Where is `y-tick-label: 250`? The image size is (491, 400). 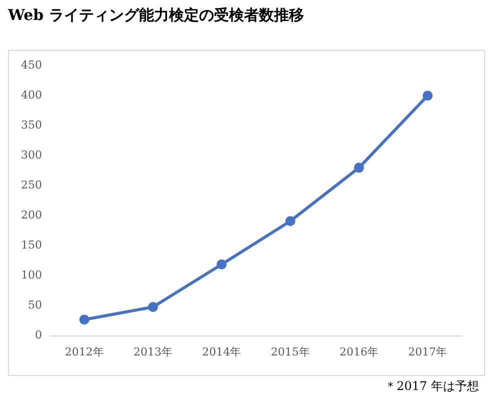 y-tick-label: 250 is located at coordinates (31, 185).